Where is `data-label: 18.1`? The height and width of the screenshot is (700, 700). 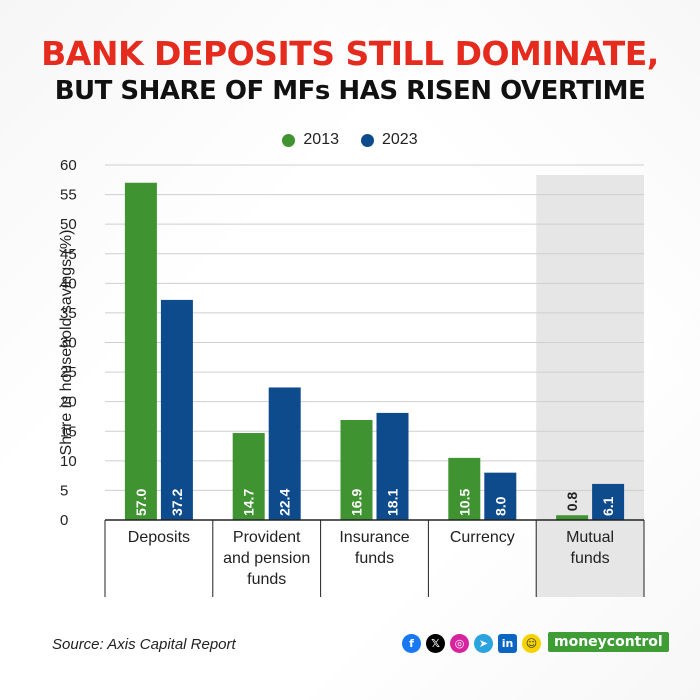 data-label: 18.1 is located at coordinates (393, 502).